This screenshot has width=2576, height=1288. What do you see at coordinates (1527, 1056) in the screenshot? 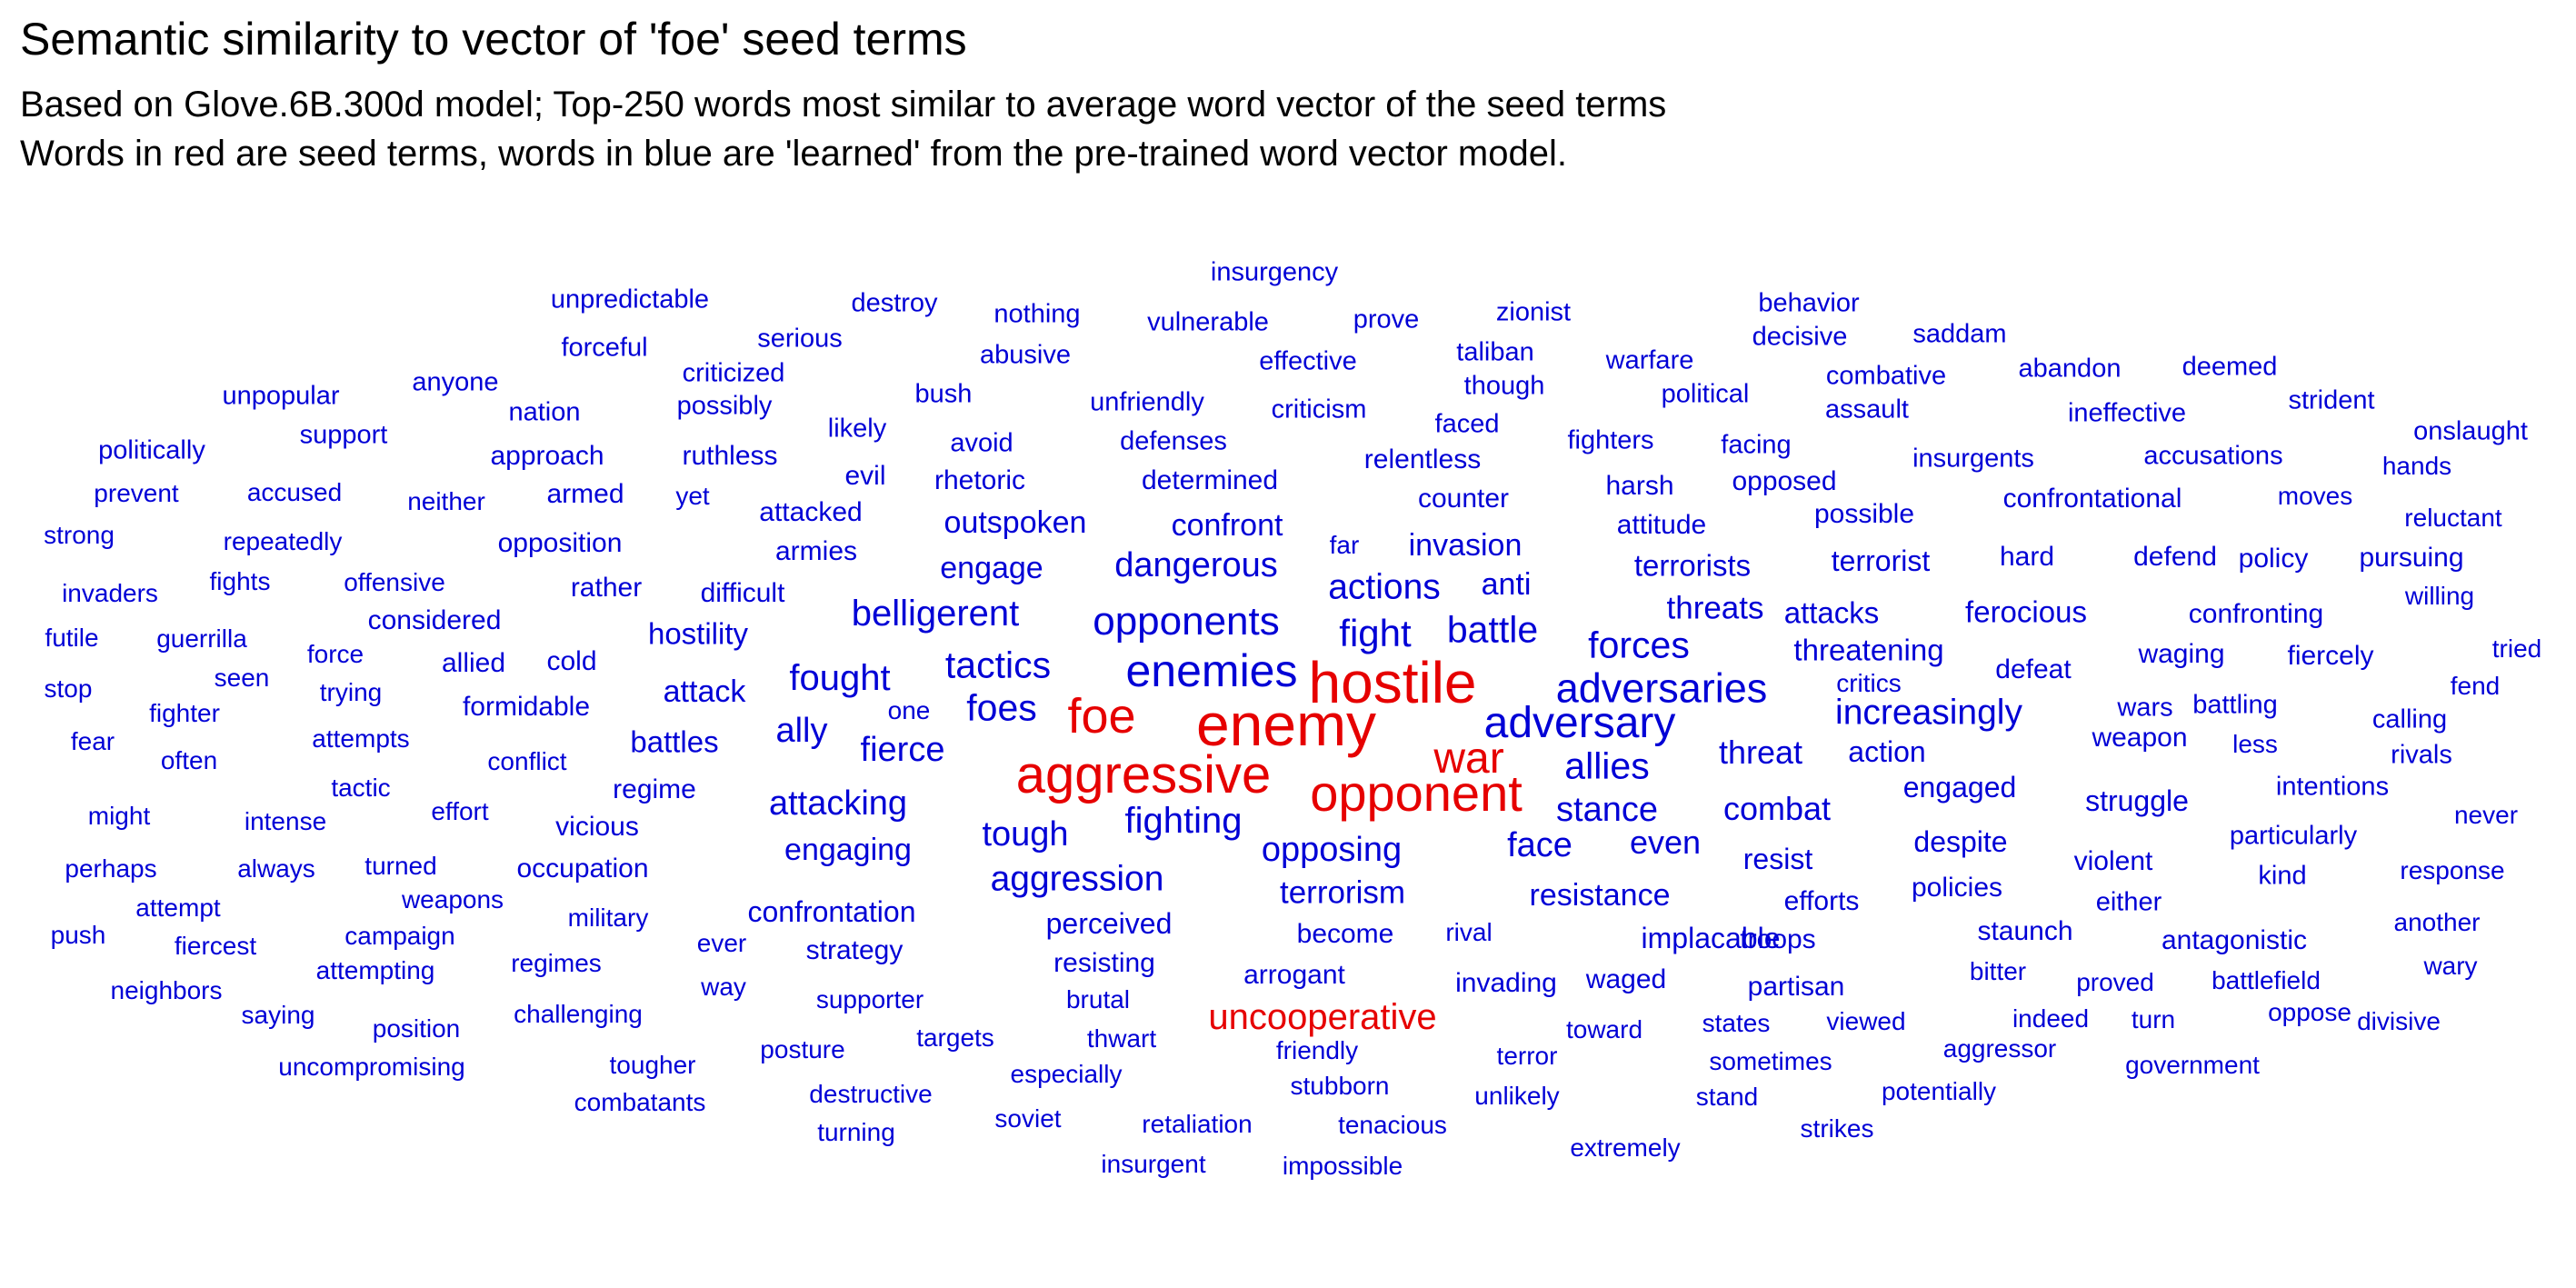
I see `word-terror: terror` at bounding box center [1527, 1056].